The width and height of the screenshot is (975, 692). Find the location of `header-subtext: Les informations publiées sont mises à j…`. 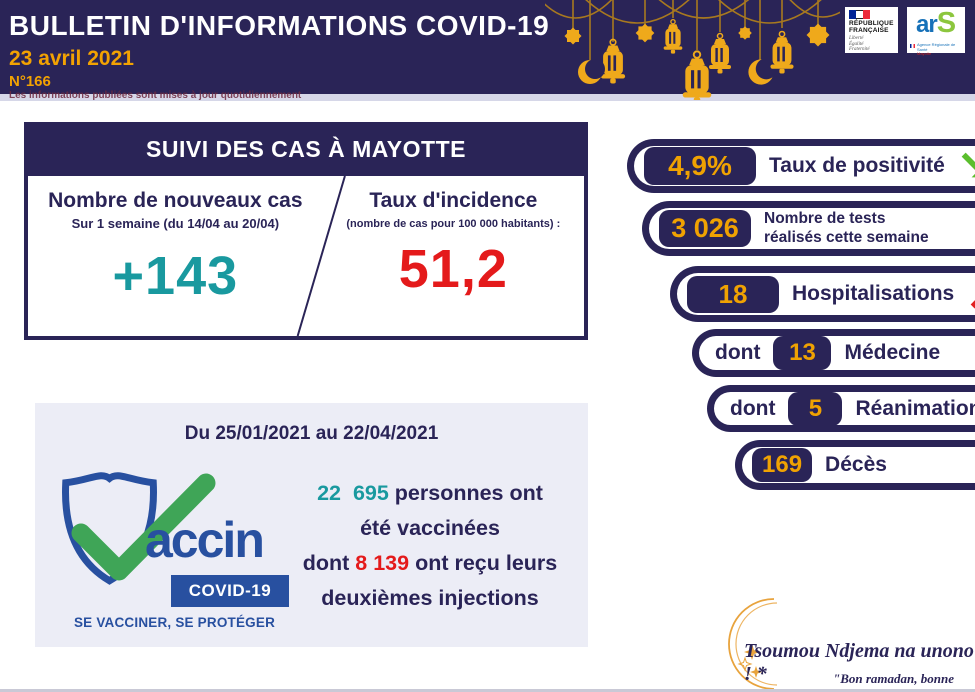

header-subtext: Les informations publiées sont mises à j… is located at coordinates (155, 95).